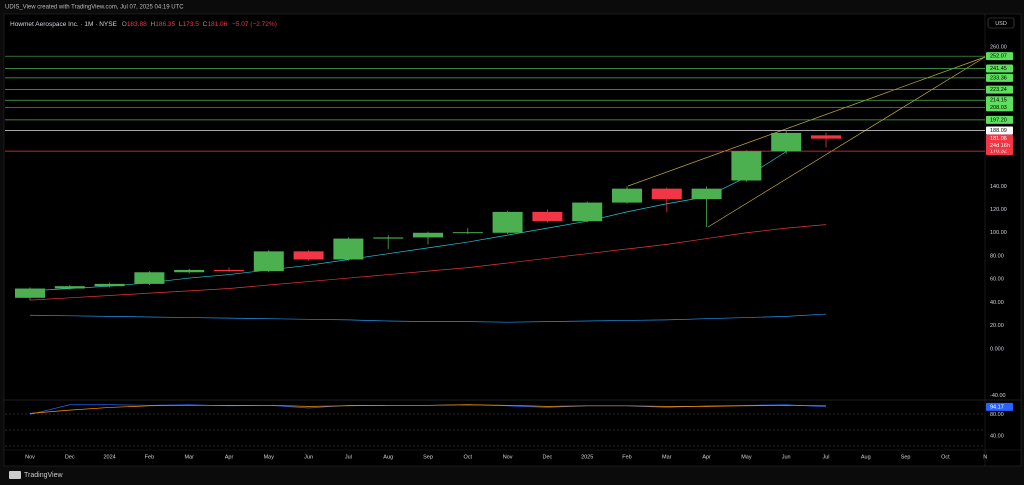 This screenshot has width=1024, height=485. What do you see at coordinates (998, 210) in the screenshot?
I see `y-tick-label: 120.00` at bounding box center [998, 210].